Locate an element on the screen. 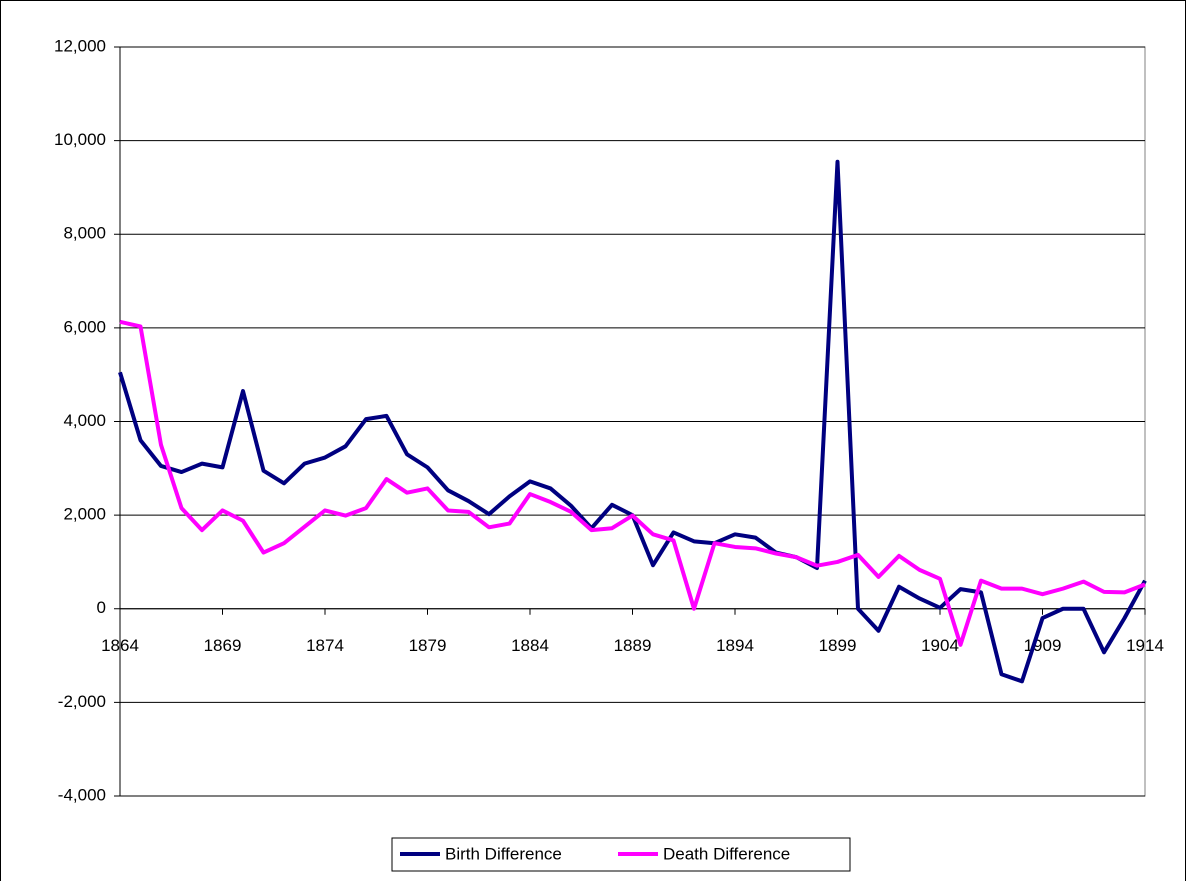 This screenshot has height=881, width=1187. x-tick-label: 1889 is located at coordinates (633, 645).